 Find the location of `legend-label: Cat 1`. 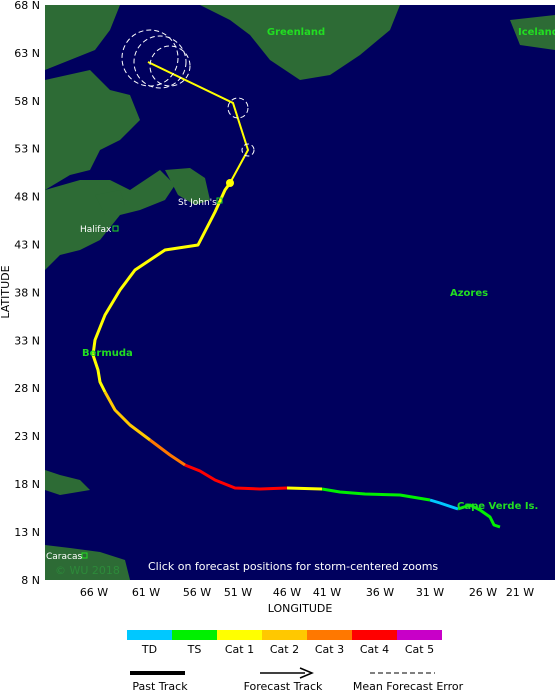

legend-label: Cat 1 is located at coordinates (239, 649).